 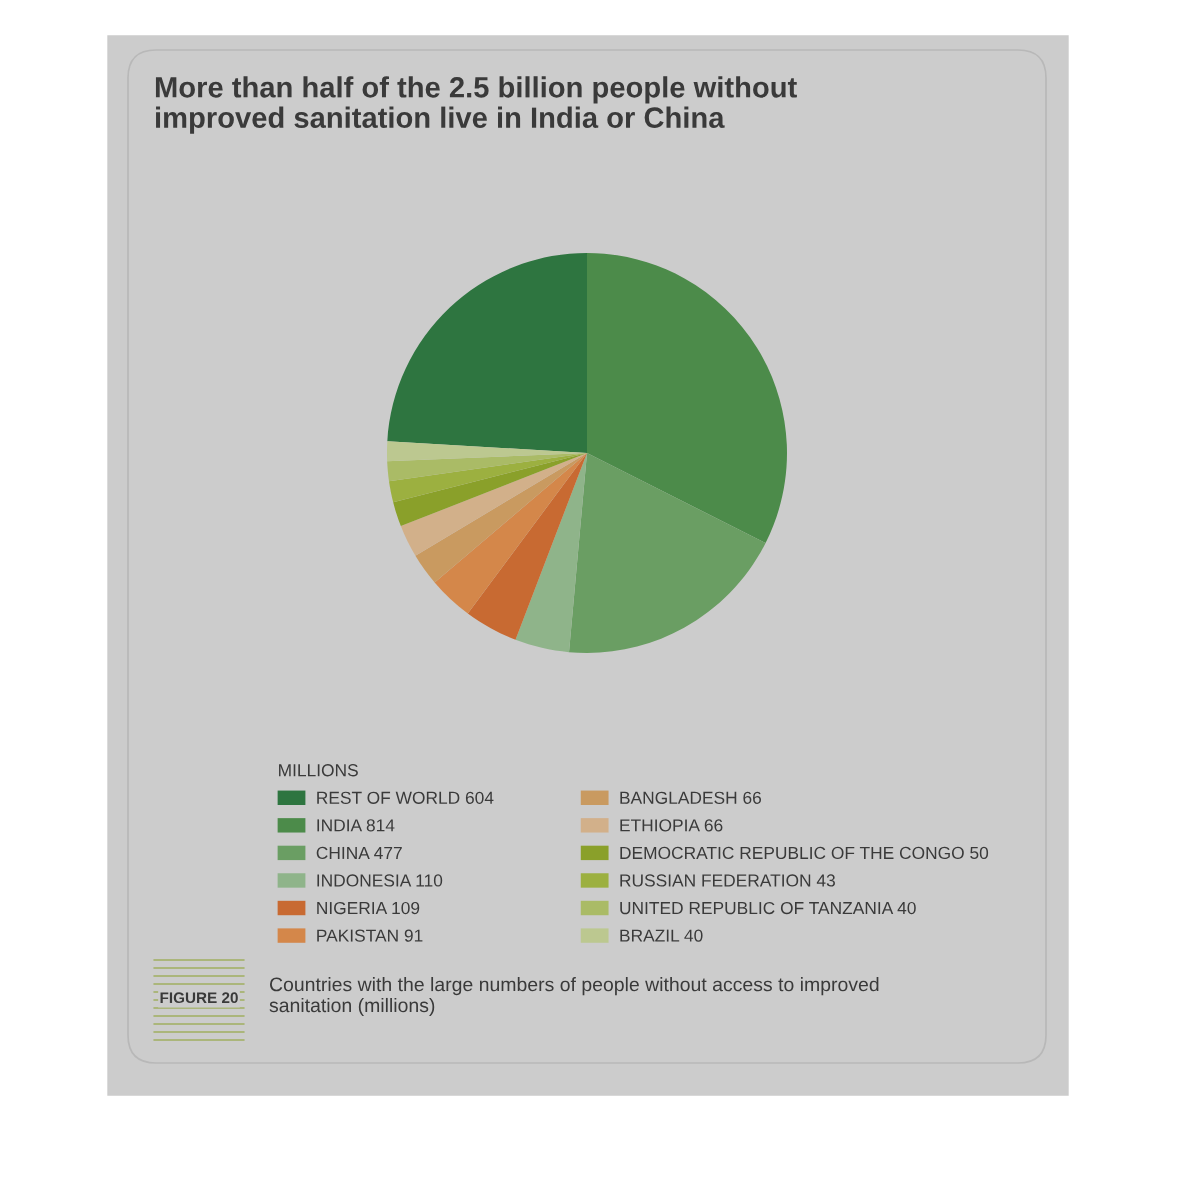 What do you see at coordinates (356, 825) in the screenshot?
I see `legend-label: INDIA 814` at bounding box center [356, 825].